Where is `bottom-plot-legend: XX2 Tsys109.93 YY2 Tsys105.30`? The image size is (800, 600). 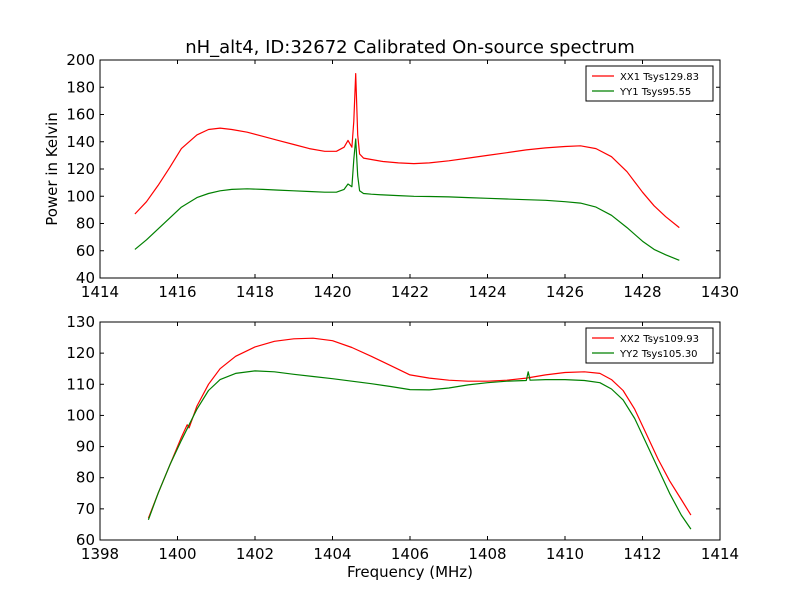
bottom-plot-legend: XX2 Tsys109.93 YY2 Tsys105.30 is located at coordinates (649, 345).